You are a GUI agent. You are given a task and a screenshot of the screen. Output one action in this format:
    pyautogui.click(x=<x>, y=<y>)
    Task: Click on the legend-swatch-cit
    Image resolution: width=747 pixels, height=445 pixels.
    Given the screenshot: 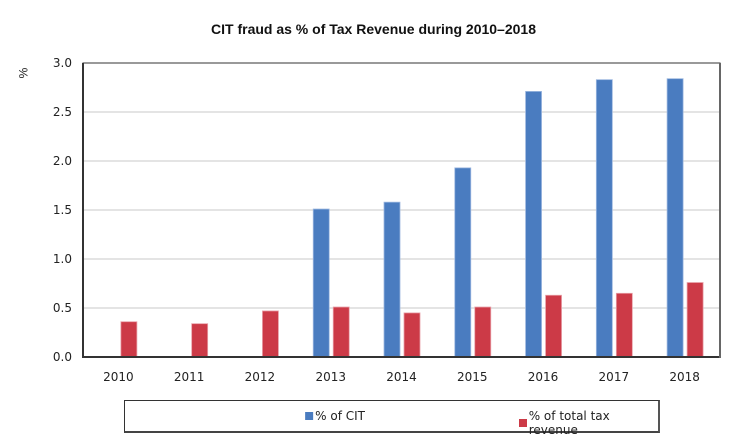 What is the action you would take?
    pyautogui.click(x=309, y=416)
    